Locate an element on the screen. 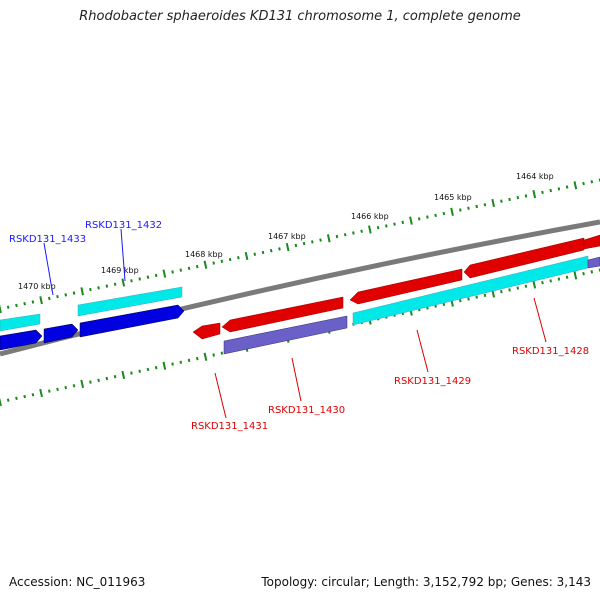 The image size is (600, 600). scale-label: 1465 kbp is located at coordinates (453, 197).